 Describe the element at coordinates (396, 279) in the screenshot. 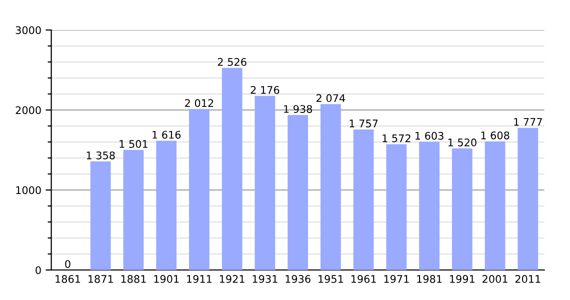

I see `x-tick-label: 1971` at that location.